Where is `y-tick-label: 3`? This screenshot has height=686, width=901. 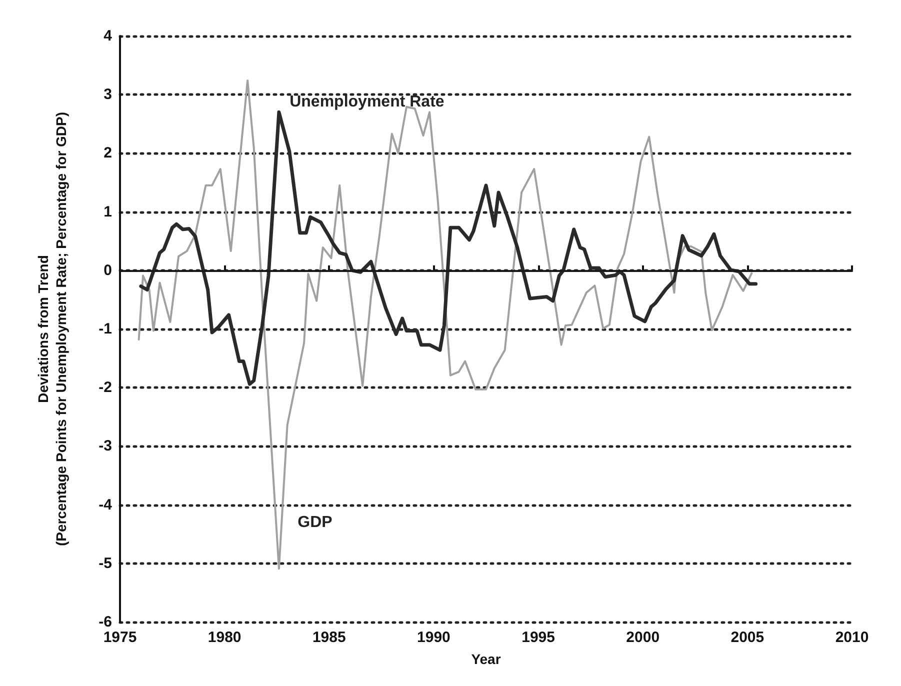
y-tick-label: 3 is located at coordinates (108, 95).